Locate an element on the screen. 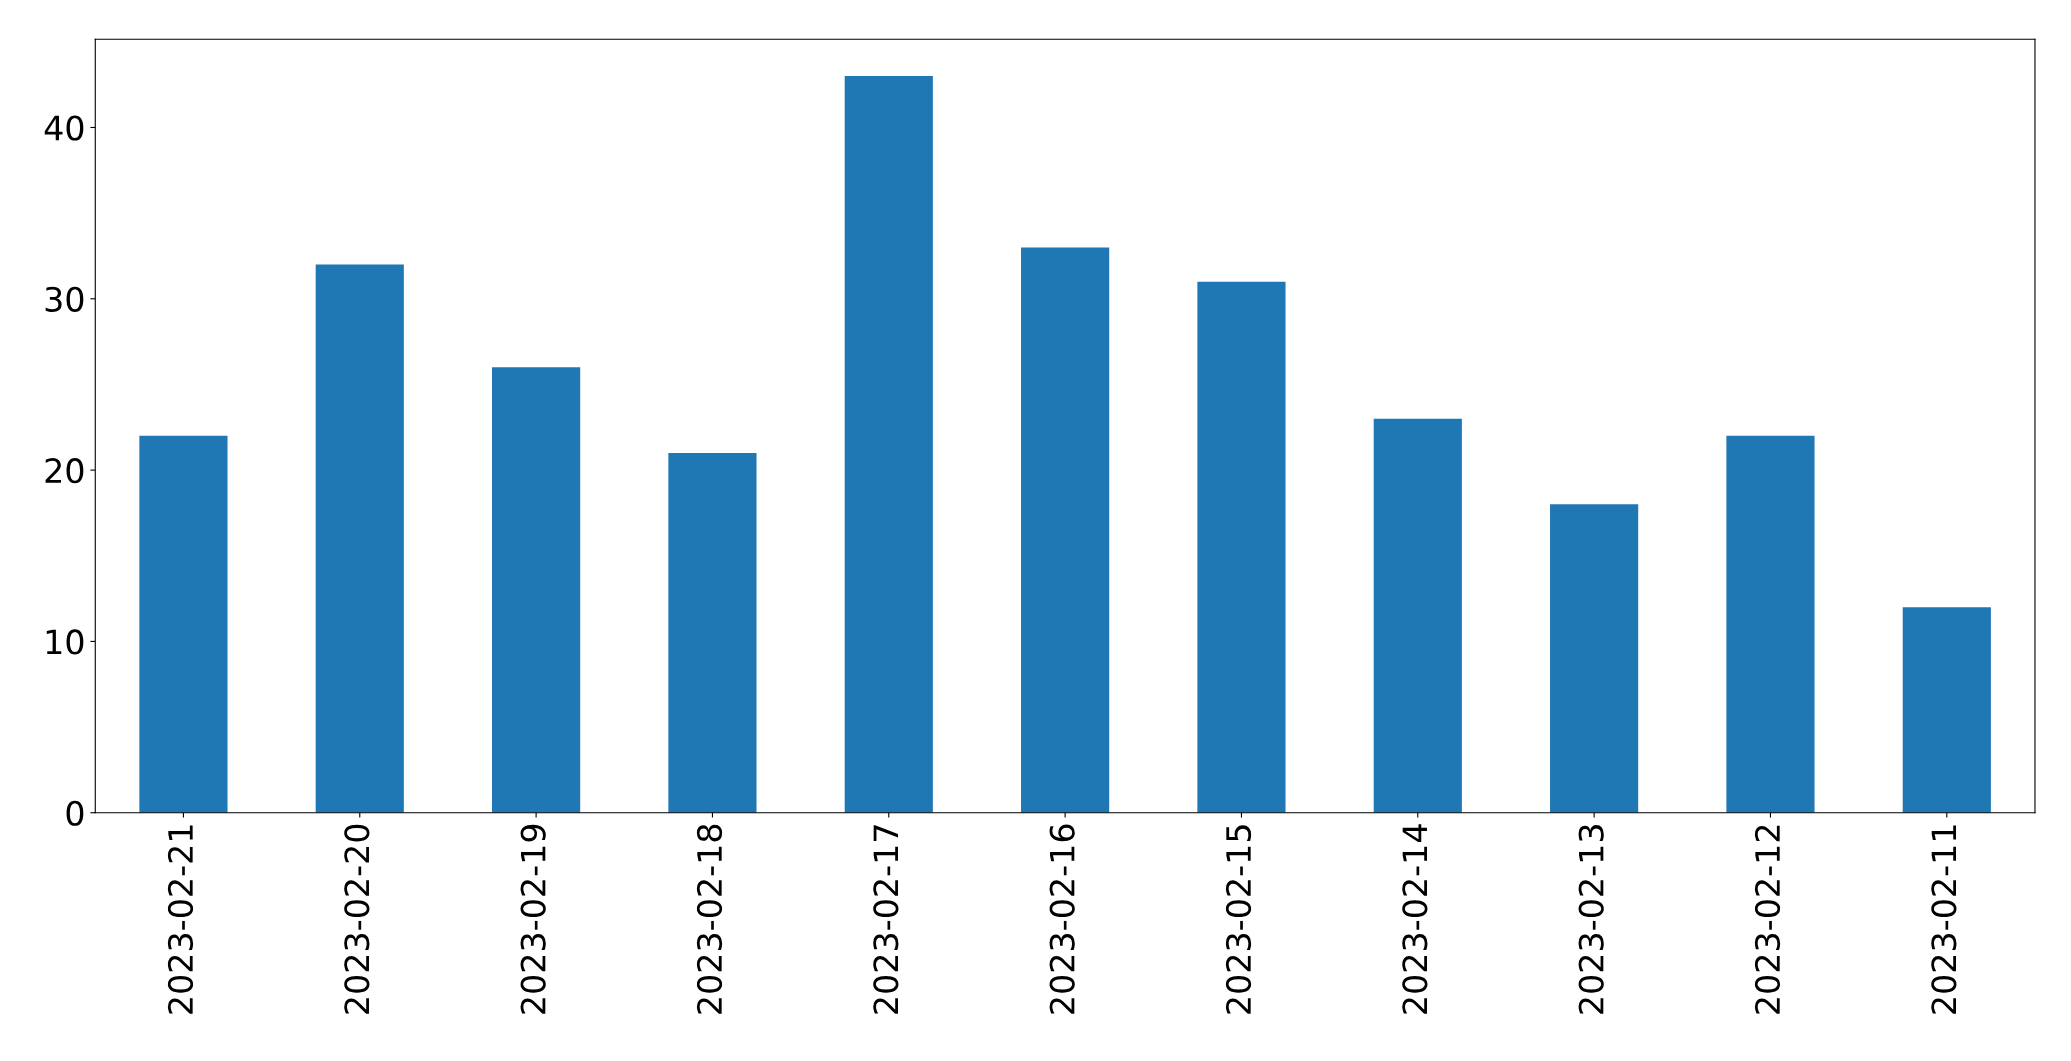 The height and width of the screenshot is (1061, 2071). y-tick-label: 0 is located at coordinates (75, 813).